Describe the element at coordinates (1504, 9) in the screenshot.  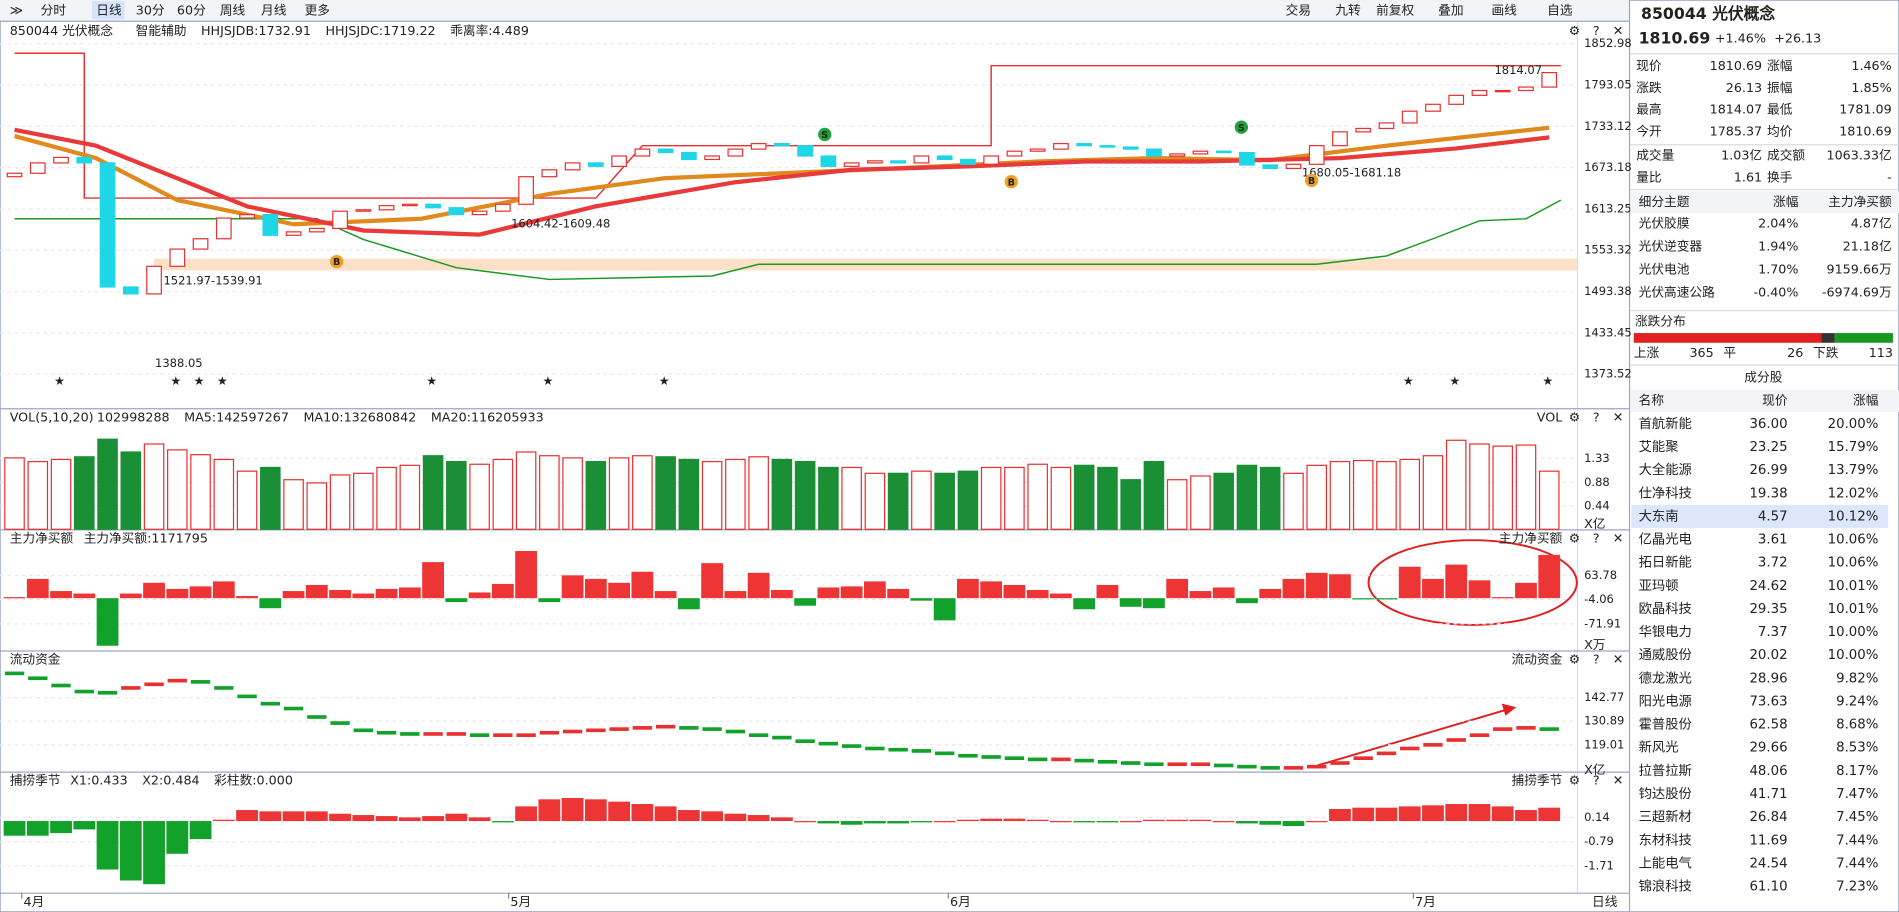
I see `toolbar-button: 画线` at that location.